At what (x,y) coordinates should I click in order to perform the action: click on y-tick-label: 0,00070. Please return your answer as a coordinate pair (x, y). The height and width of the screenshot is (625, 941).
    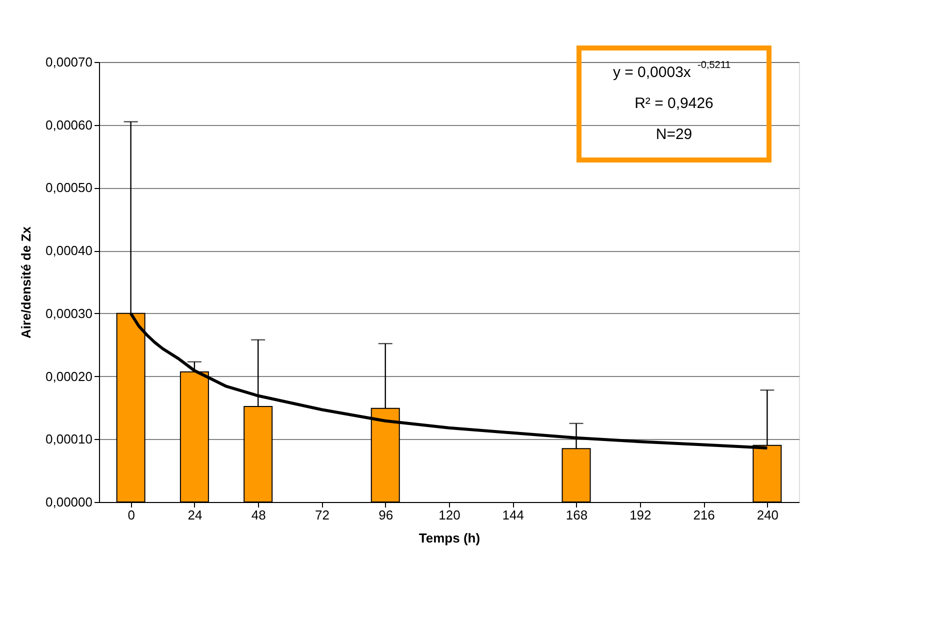
    Looking at the image, I should click on (69, 62).